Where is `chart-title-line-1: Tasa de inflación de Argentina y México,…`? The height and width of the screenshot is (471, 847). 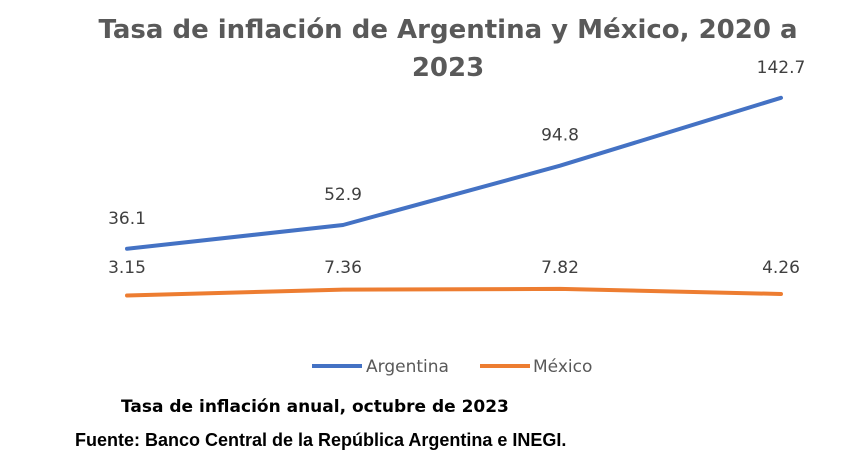 chart-title-line-1: Tasa de inflación de Argentina y México,… is located at coordinates (447, 30).